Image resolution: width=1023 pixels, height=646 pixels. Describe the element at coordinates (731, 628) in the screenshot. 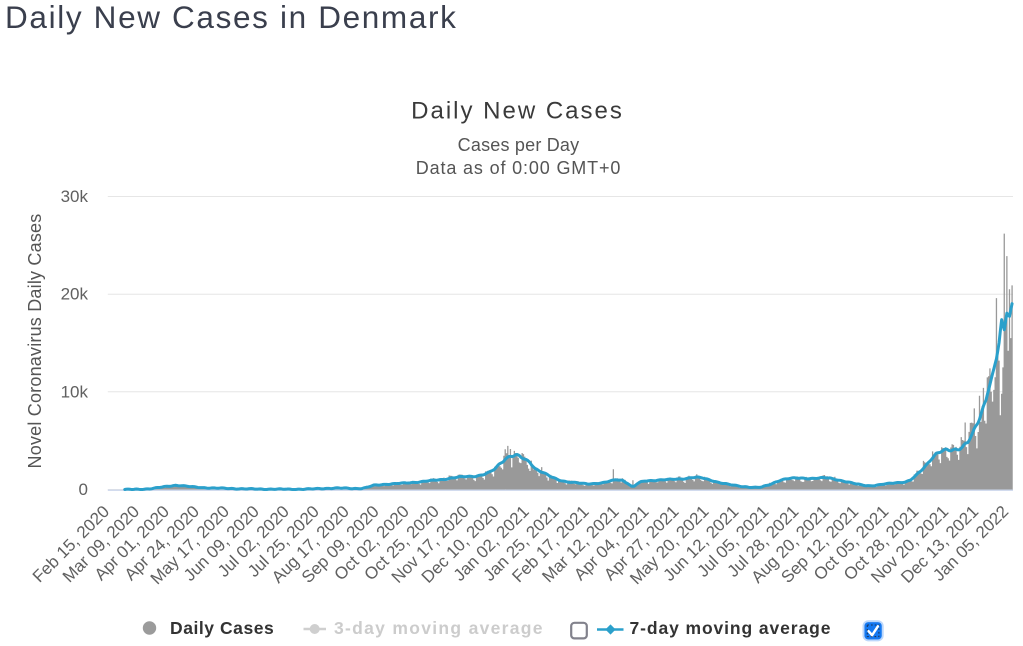

I see `svg-text: 7-day moving average` at that location.